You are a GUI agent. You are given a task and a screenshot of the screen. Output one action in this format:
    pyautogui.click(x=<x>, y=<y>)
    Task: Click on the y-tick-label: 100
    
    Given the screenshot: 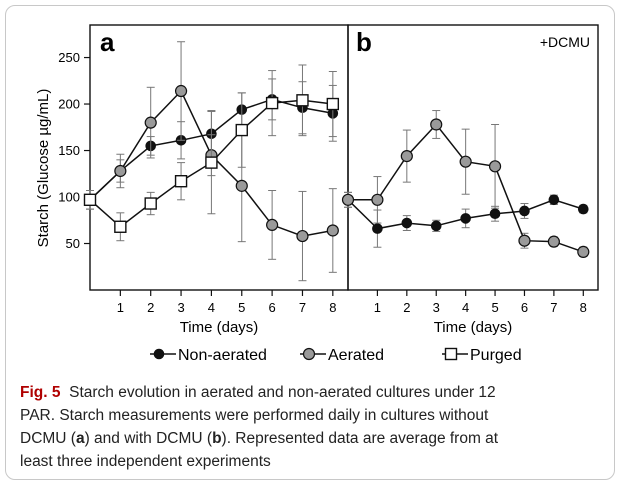 What is the action you would take?
    pyautogui.click(x=69, y=197)
    